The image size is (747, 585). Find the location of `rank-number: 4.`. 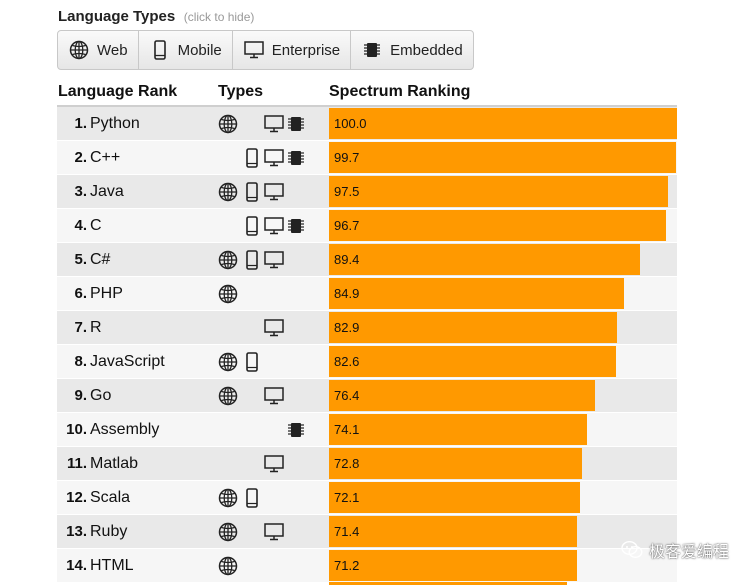

rank-number: 4. is located at coordinates (80, 225).